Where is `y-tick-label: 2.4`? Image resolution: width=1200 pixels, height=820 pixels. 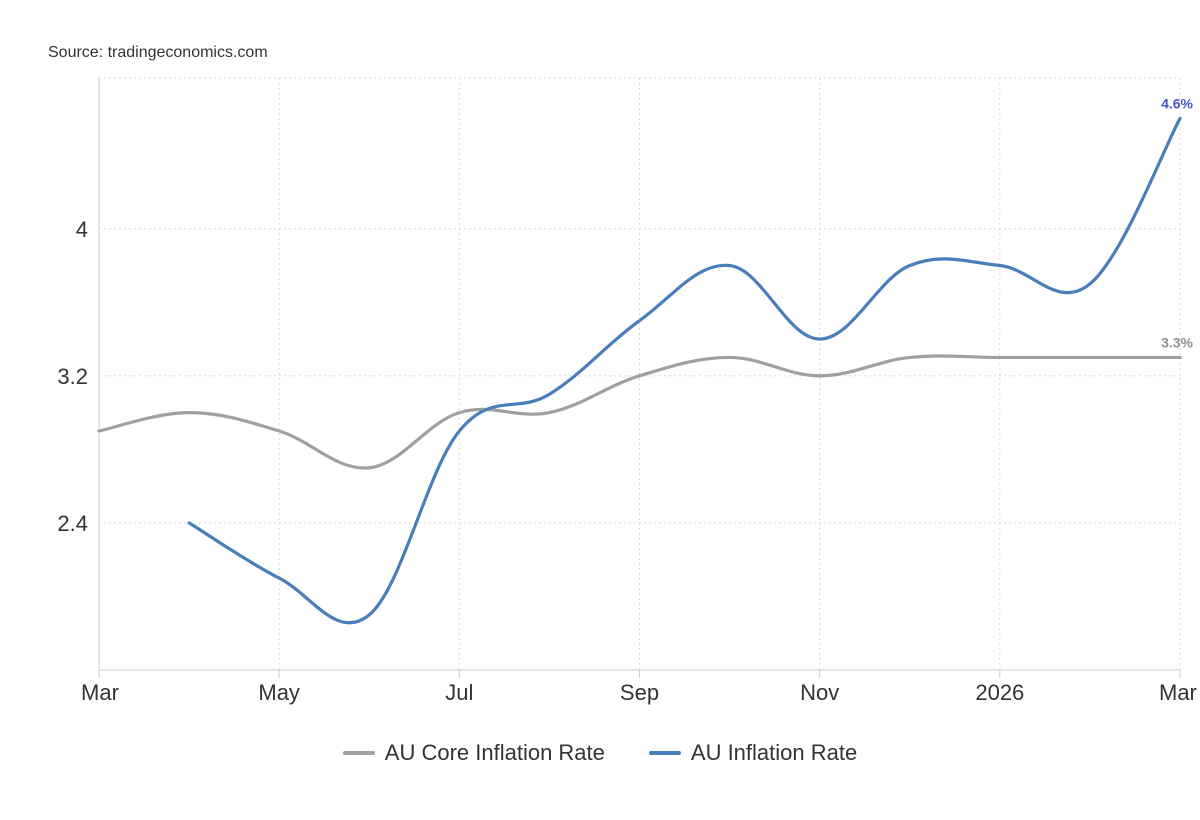
y-tick-label: 2.4 is located at coordinates (72, 523).